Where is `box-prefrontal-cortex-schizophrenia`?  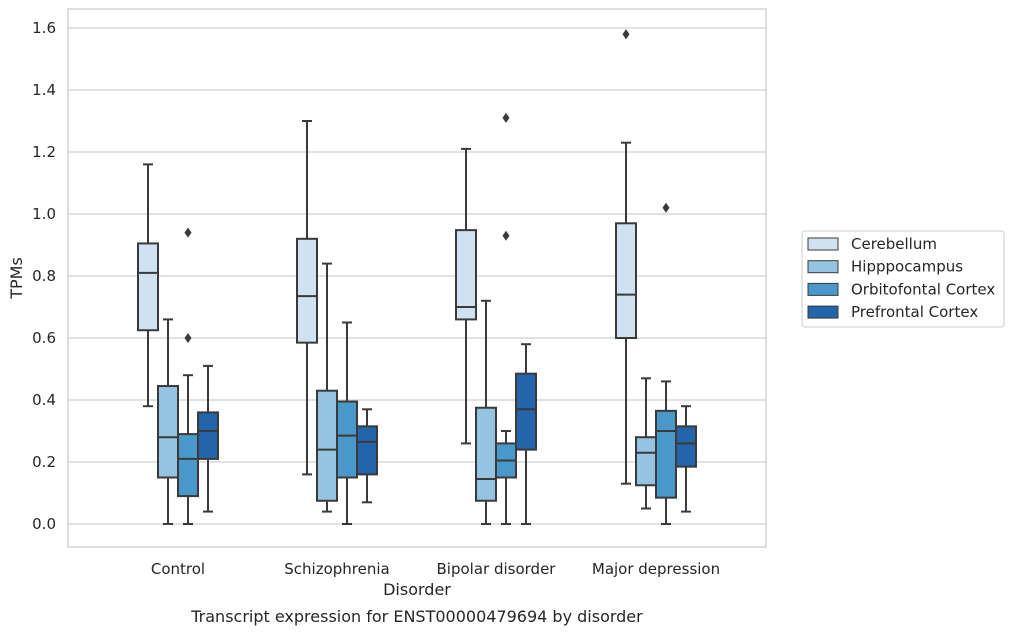
box-prefrontal-cortex-schizophrenia is located at coordinates (367, 456).